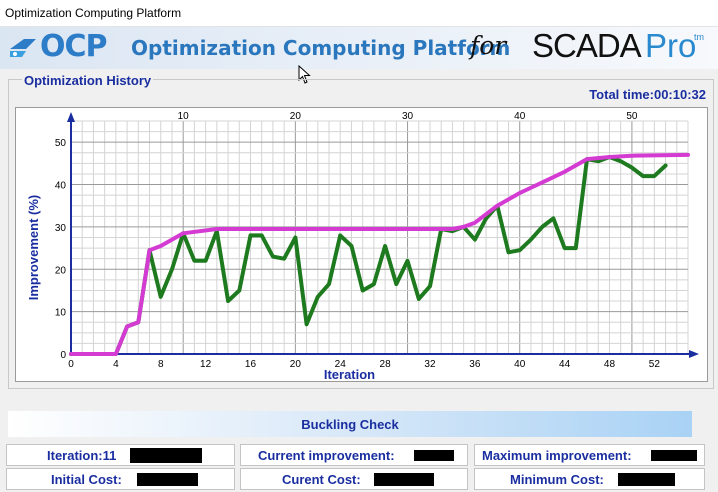  What do you see at coordinates (184, 116) in the screenshot?
I see `x-top-tick-label: 10` at bounding box center [184, 116].